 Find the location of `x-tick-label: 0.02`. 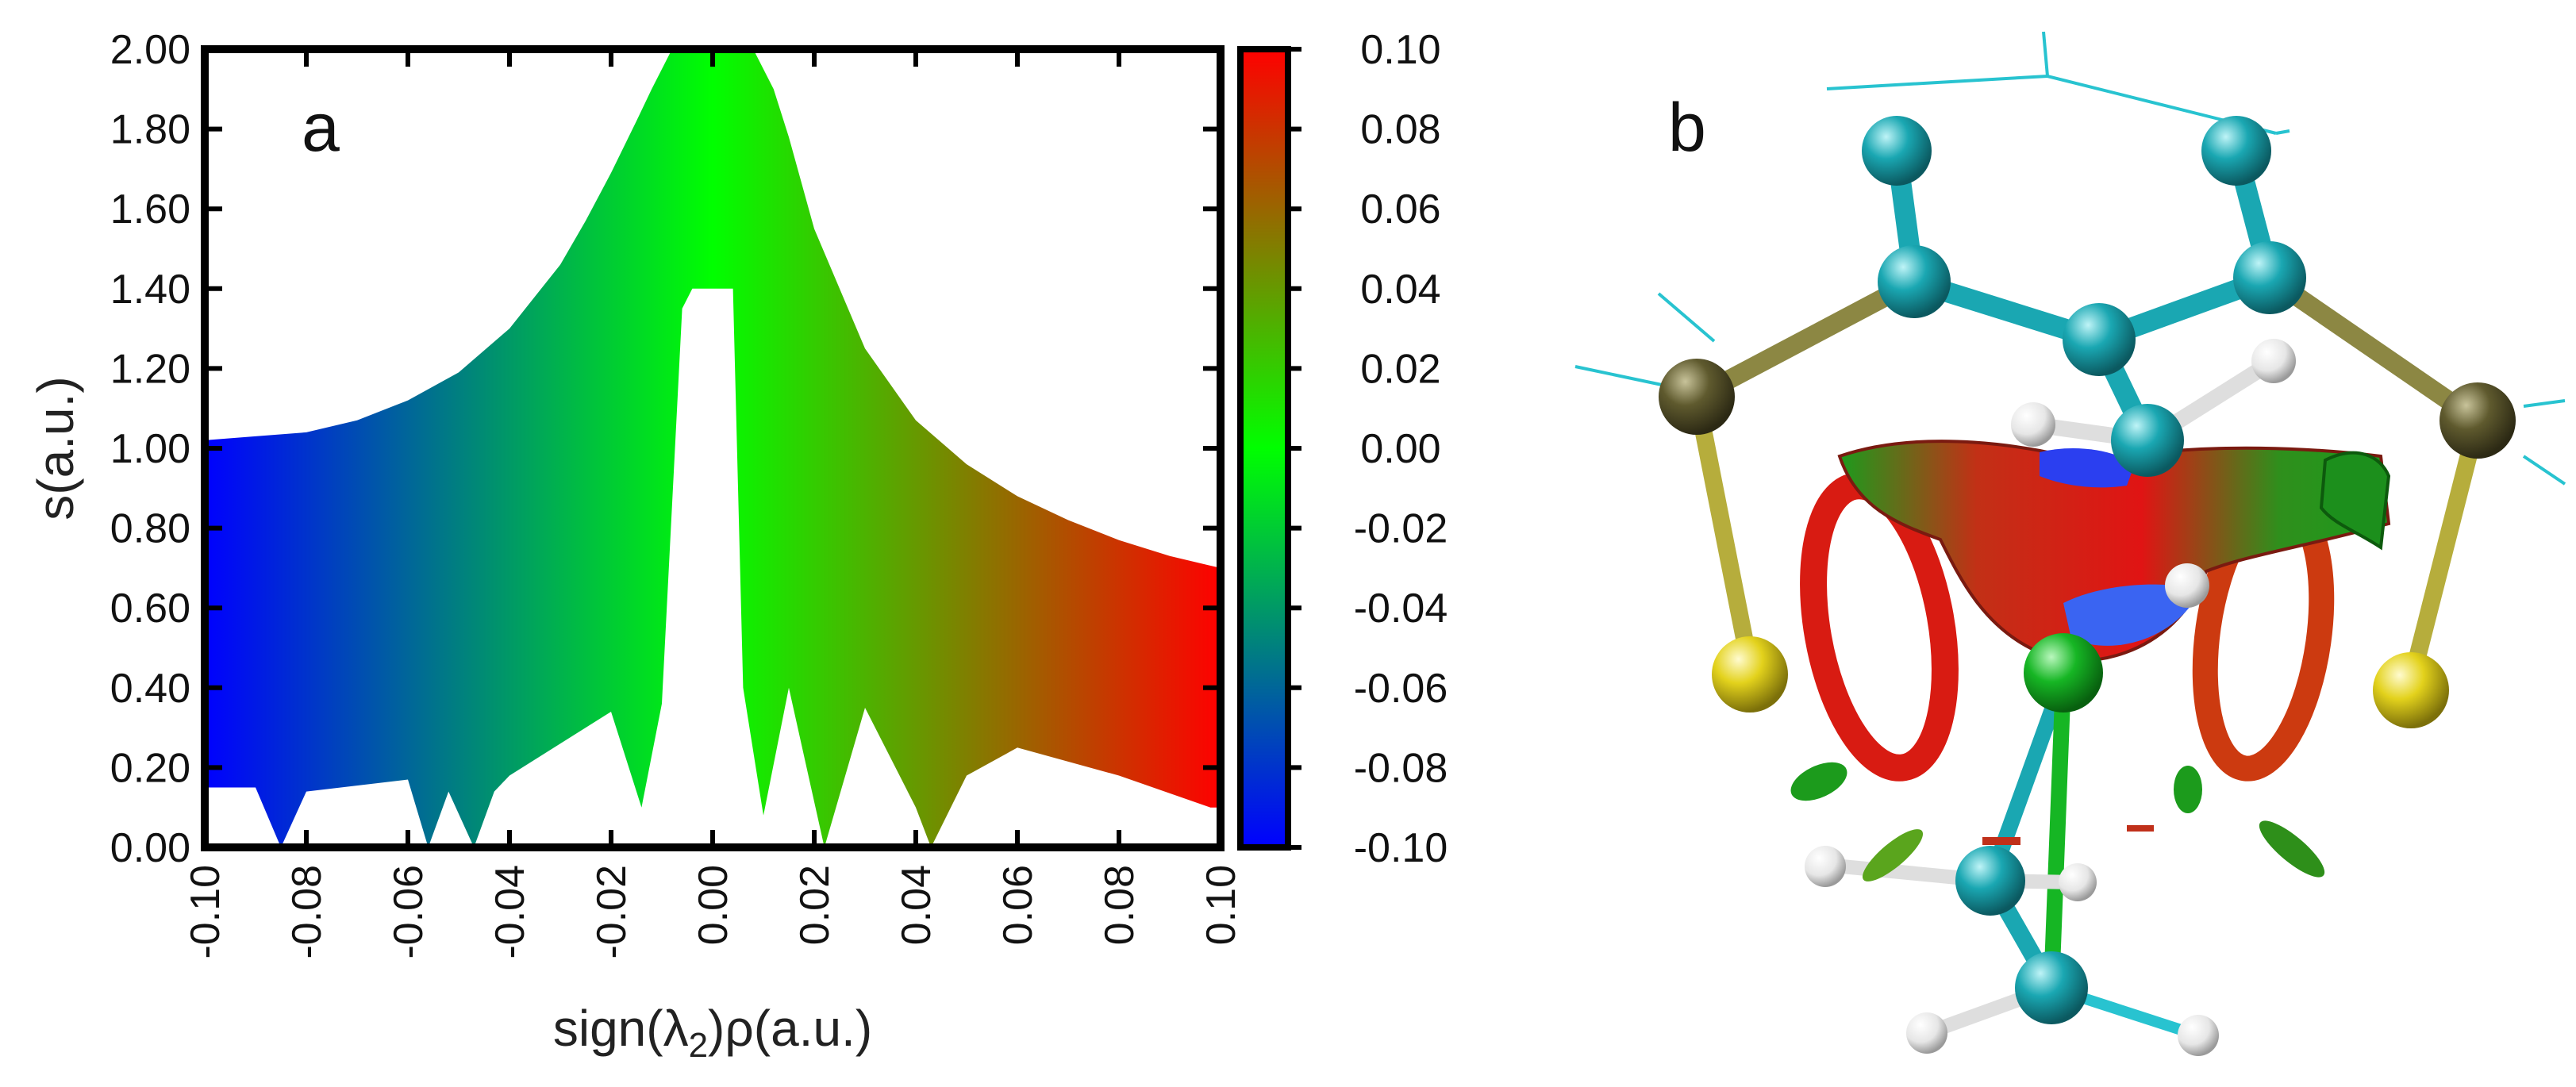

x-tick-label: 0.02 is located at coordinates (815, 905).